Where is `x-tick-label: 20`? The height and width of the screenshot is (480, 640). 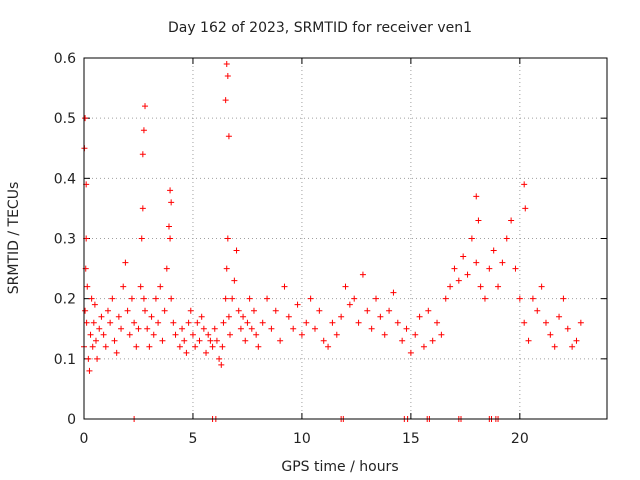
x-tick-label: 20 is located at coordinates (520, 439).